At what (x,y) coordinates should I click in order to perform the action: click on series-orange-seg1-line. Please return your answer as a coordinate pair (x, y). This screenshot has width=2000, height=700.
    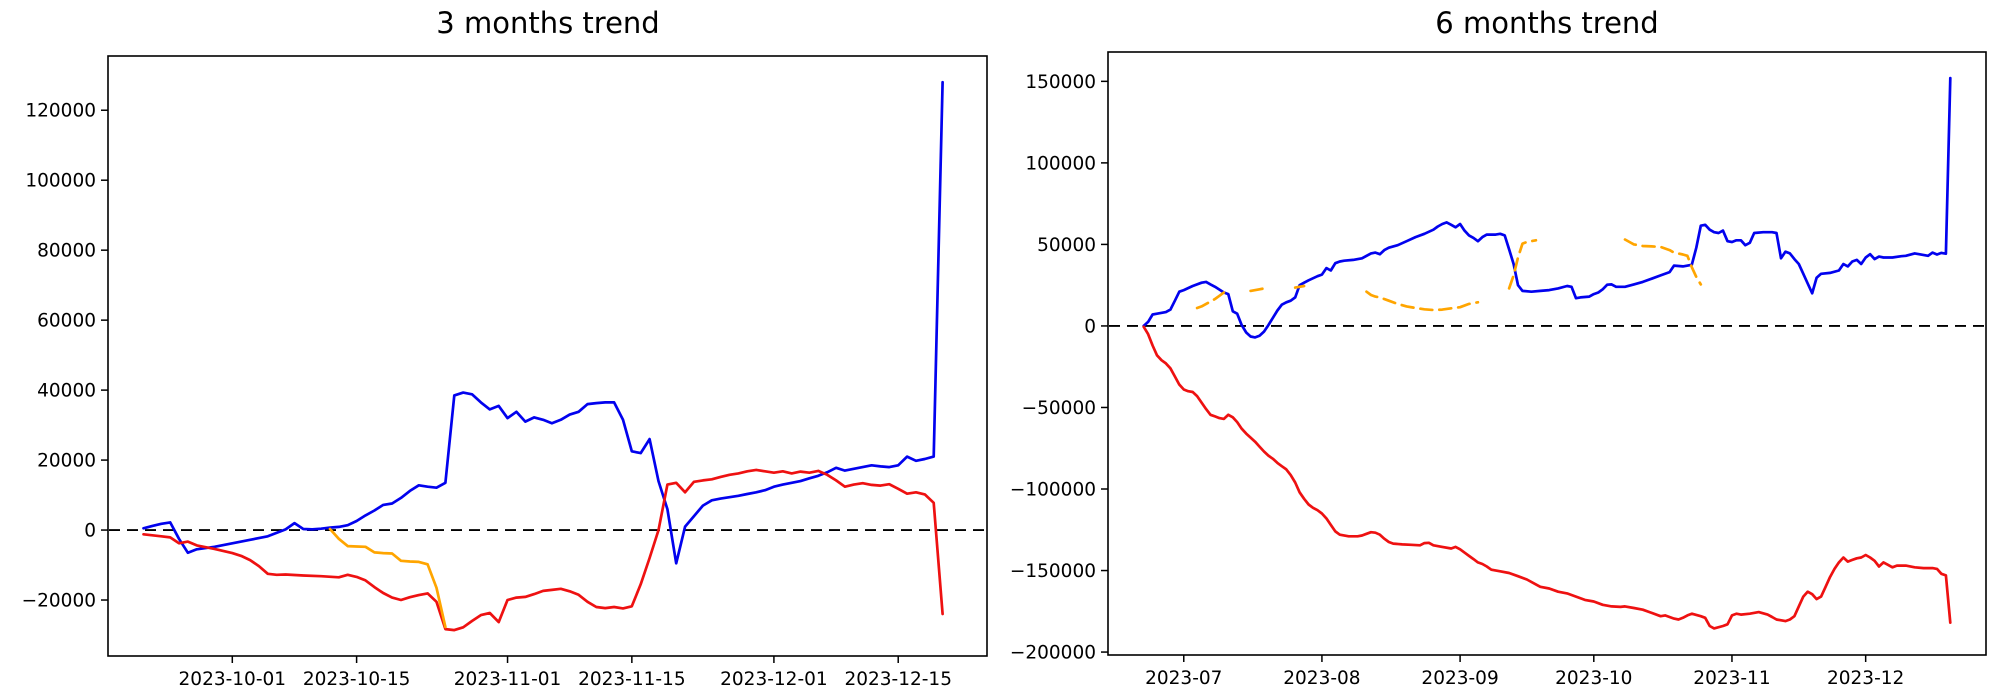
    Looking at the image, I should click on (1210, 300).